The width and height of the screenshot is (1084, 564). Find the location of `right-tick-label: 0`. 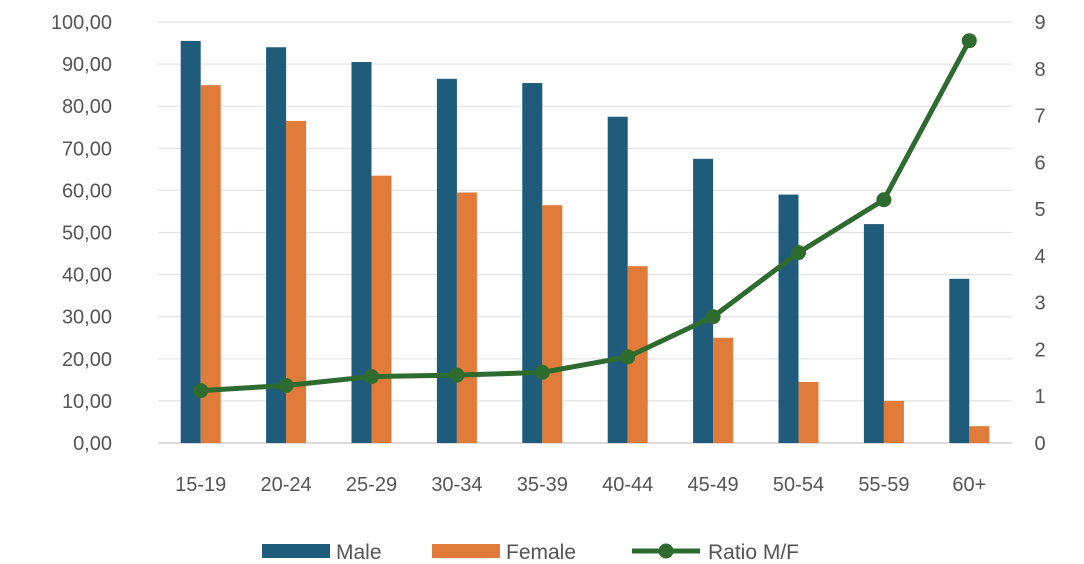

right-tick-label: 0 is located at coordinates (1039, 444).